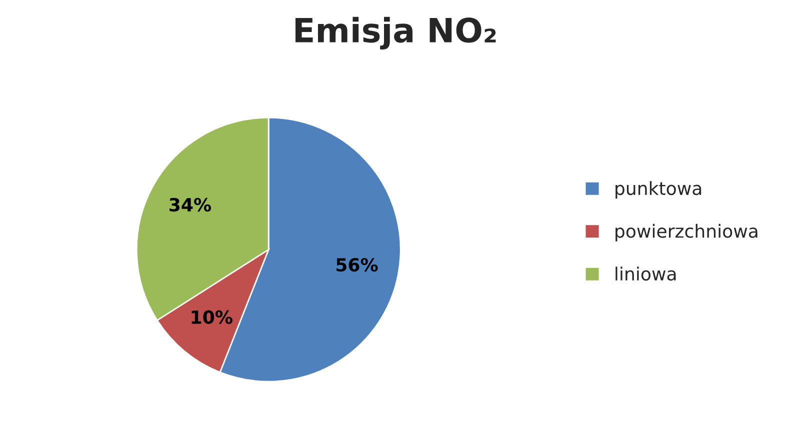 This screenshot has width=790, height=423. I want to click on chart-title: Emisja NO₂, so click(395, 33).